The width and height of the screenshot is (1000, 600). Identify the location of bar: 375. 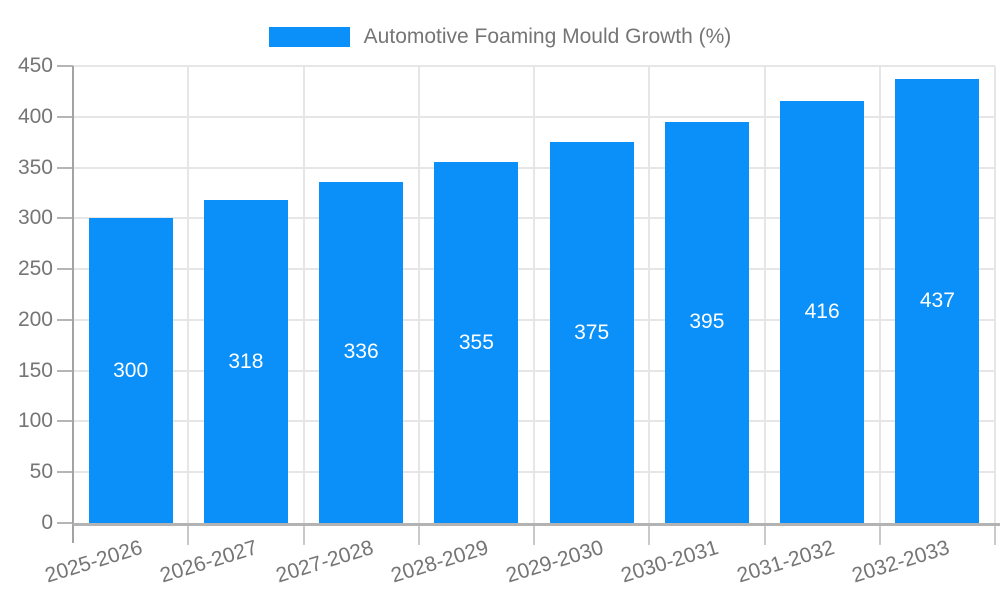
(591, 332).